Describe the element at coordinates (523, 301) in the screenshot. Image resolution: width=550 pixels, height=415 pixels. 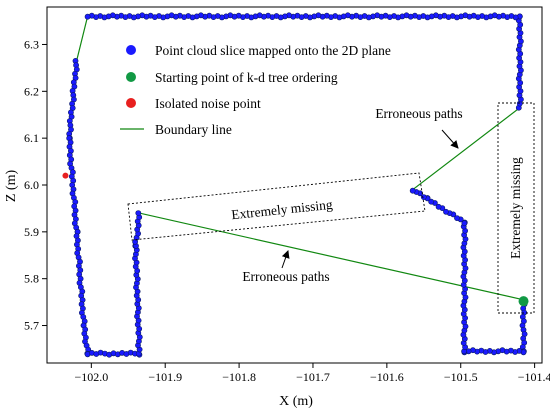
I see `start-point` at that location.